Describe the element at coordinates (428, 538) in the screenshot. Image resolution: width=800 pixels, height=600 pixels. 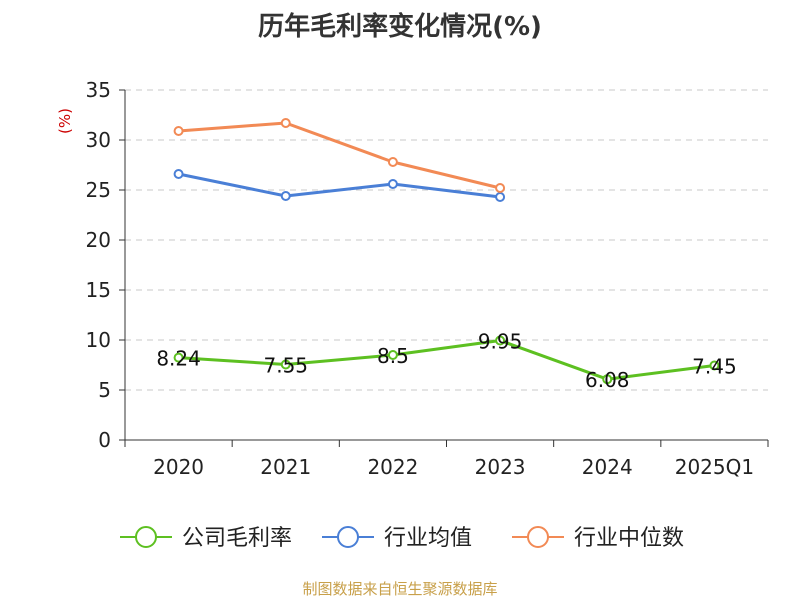
I see `legend-label: 行业均值` at that location.